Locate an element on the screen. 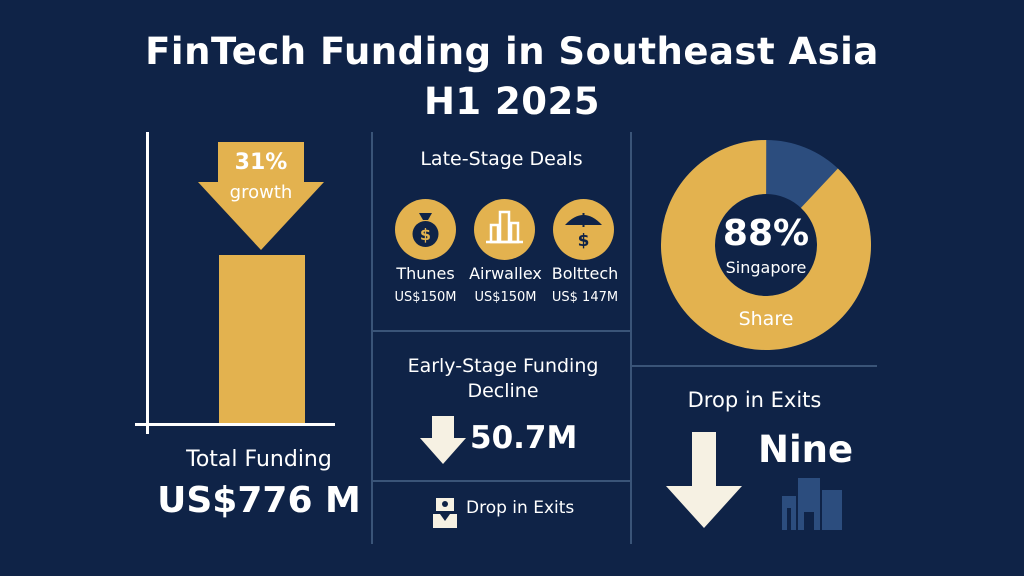 The width and height of the screenshot is (1024, 576). deal-amount: US$ 147M is located at coordinates (585, 297).